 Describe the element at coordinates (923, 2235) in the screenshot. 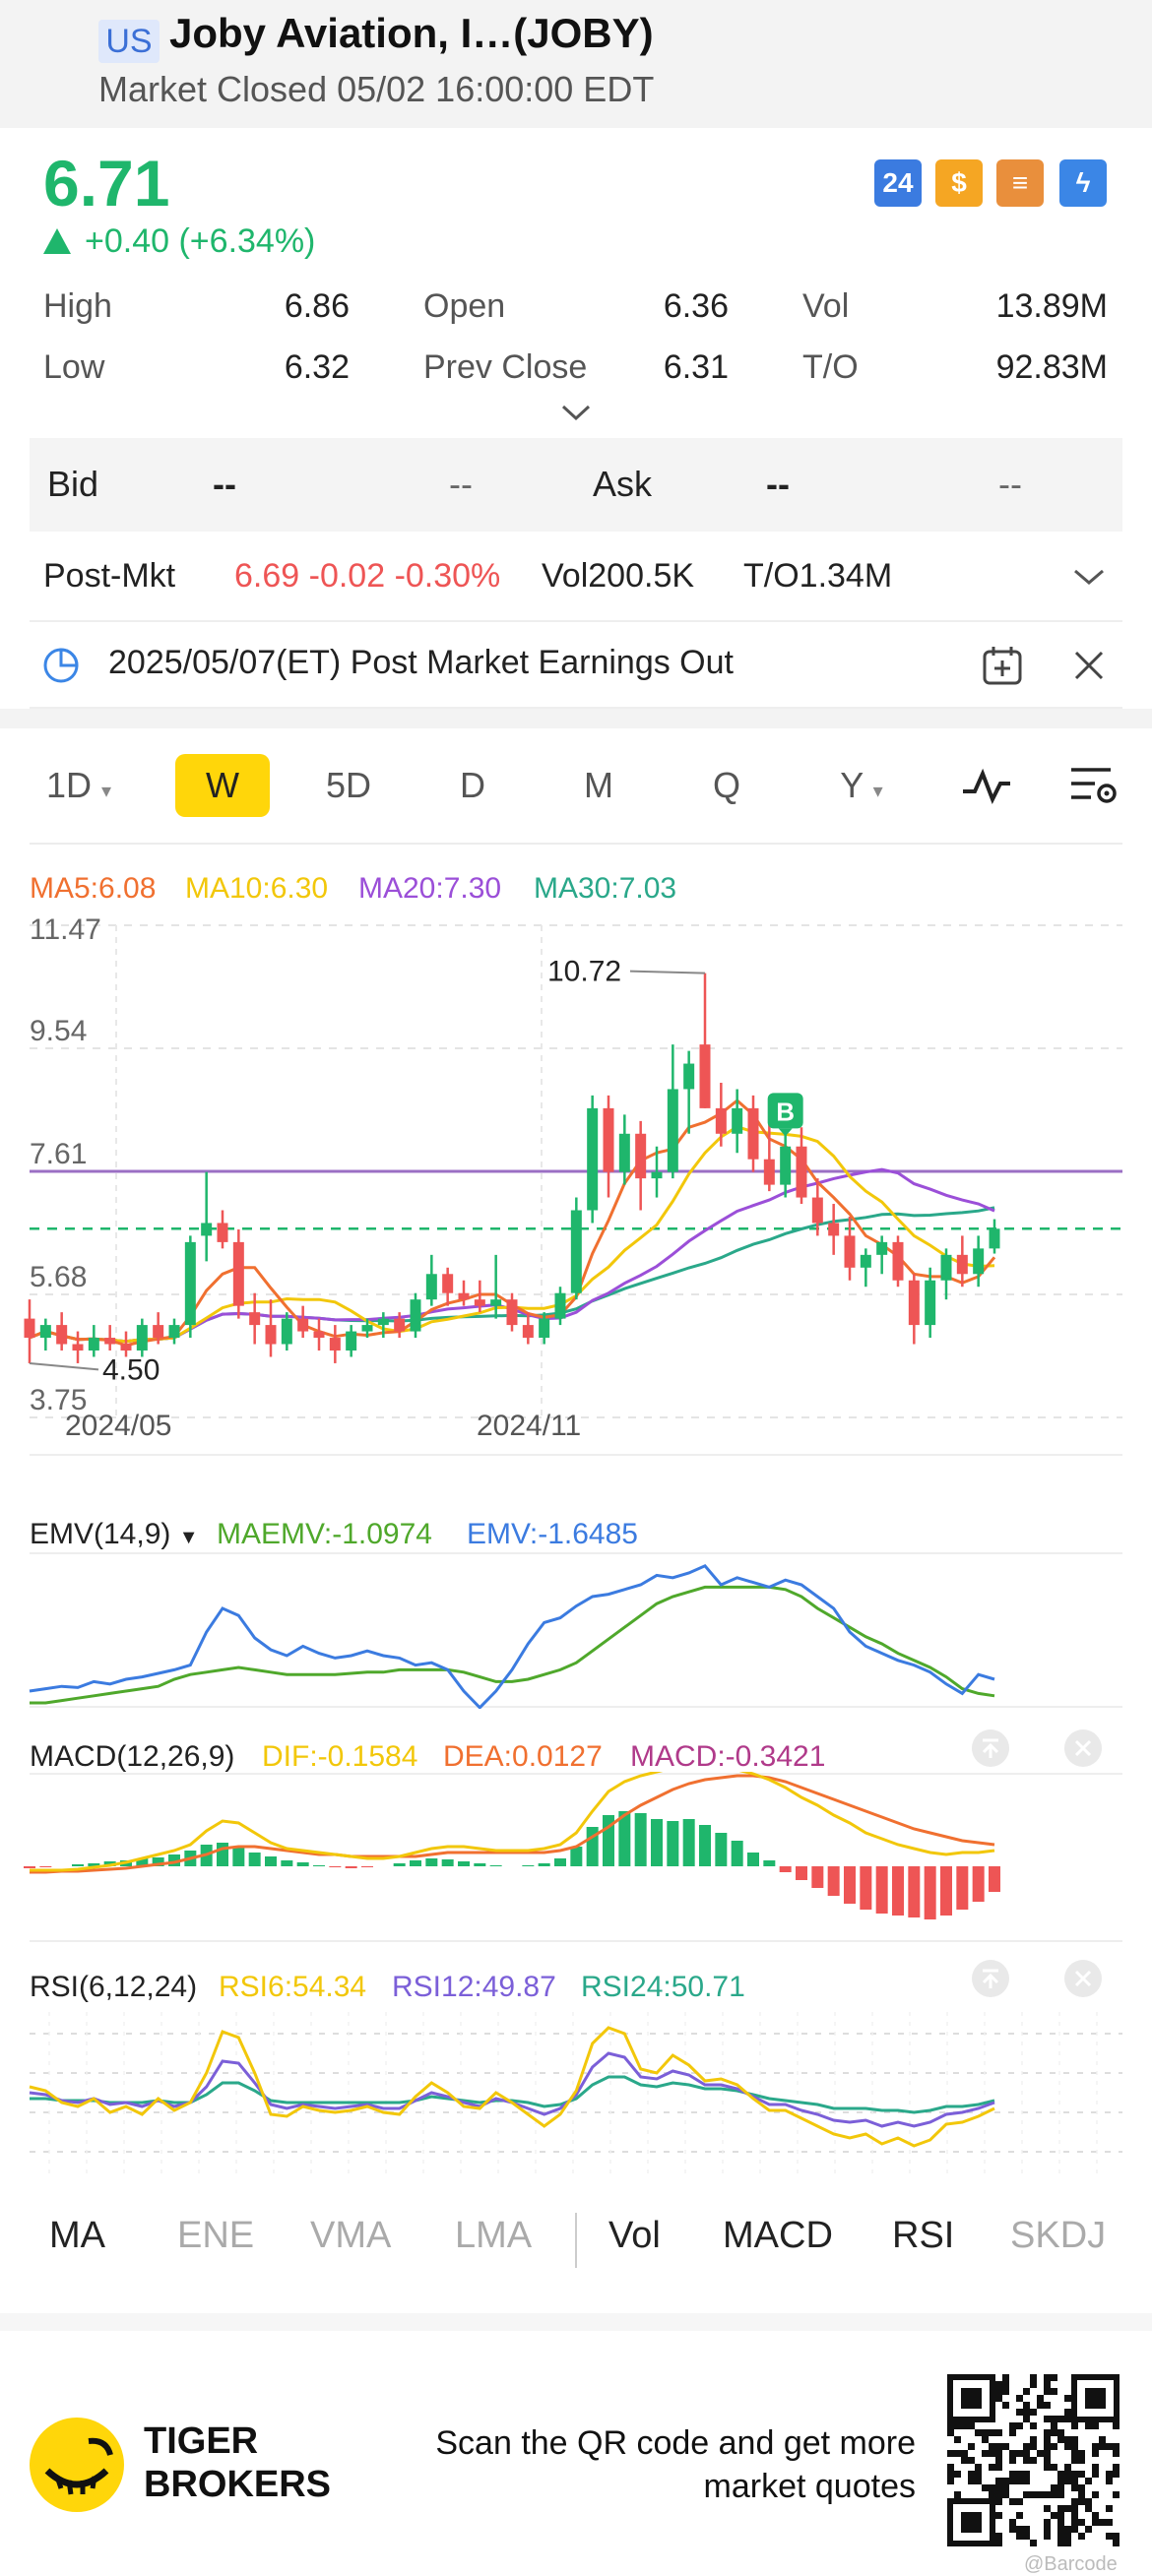

I see `tab-rsi: RSI` at that location.